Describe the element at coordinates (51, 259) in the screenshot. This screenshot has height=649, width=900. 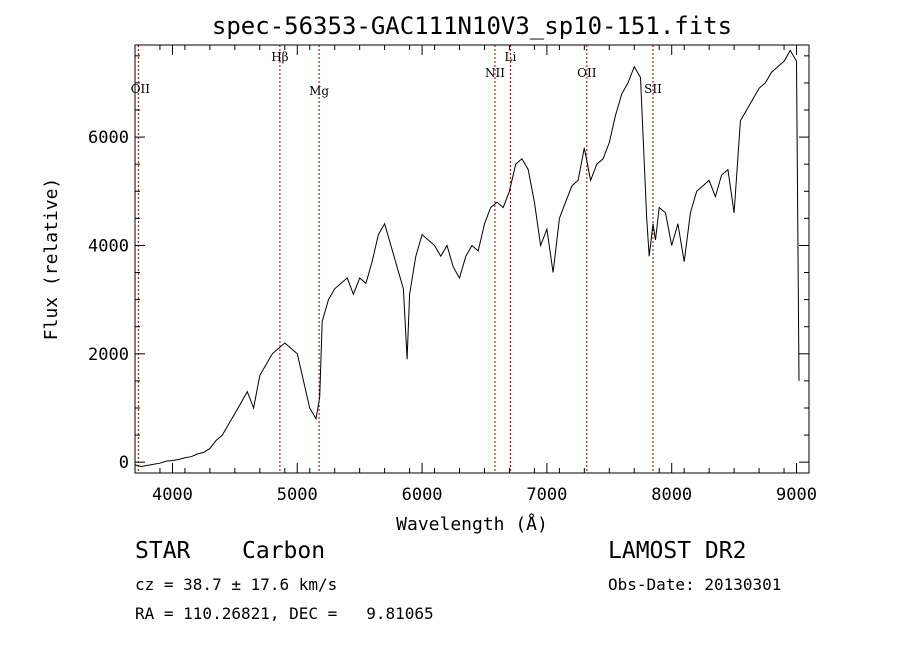
I see `y-axis-label: Flux (relative)` at that location.